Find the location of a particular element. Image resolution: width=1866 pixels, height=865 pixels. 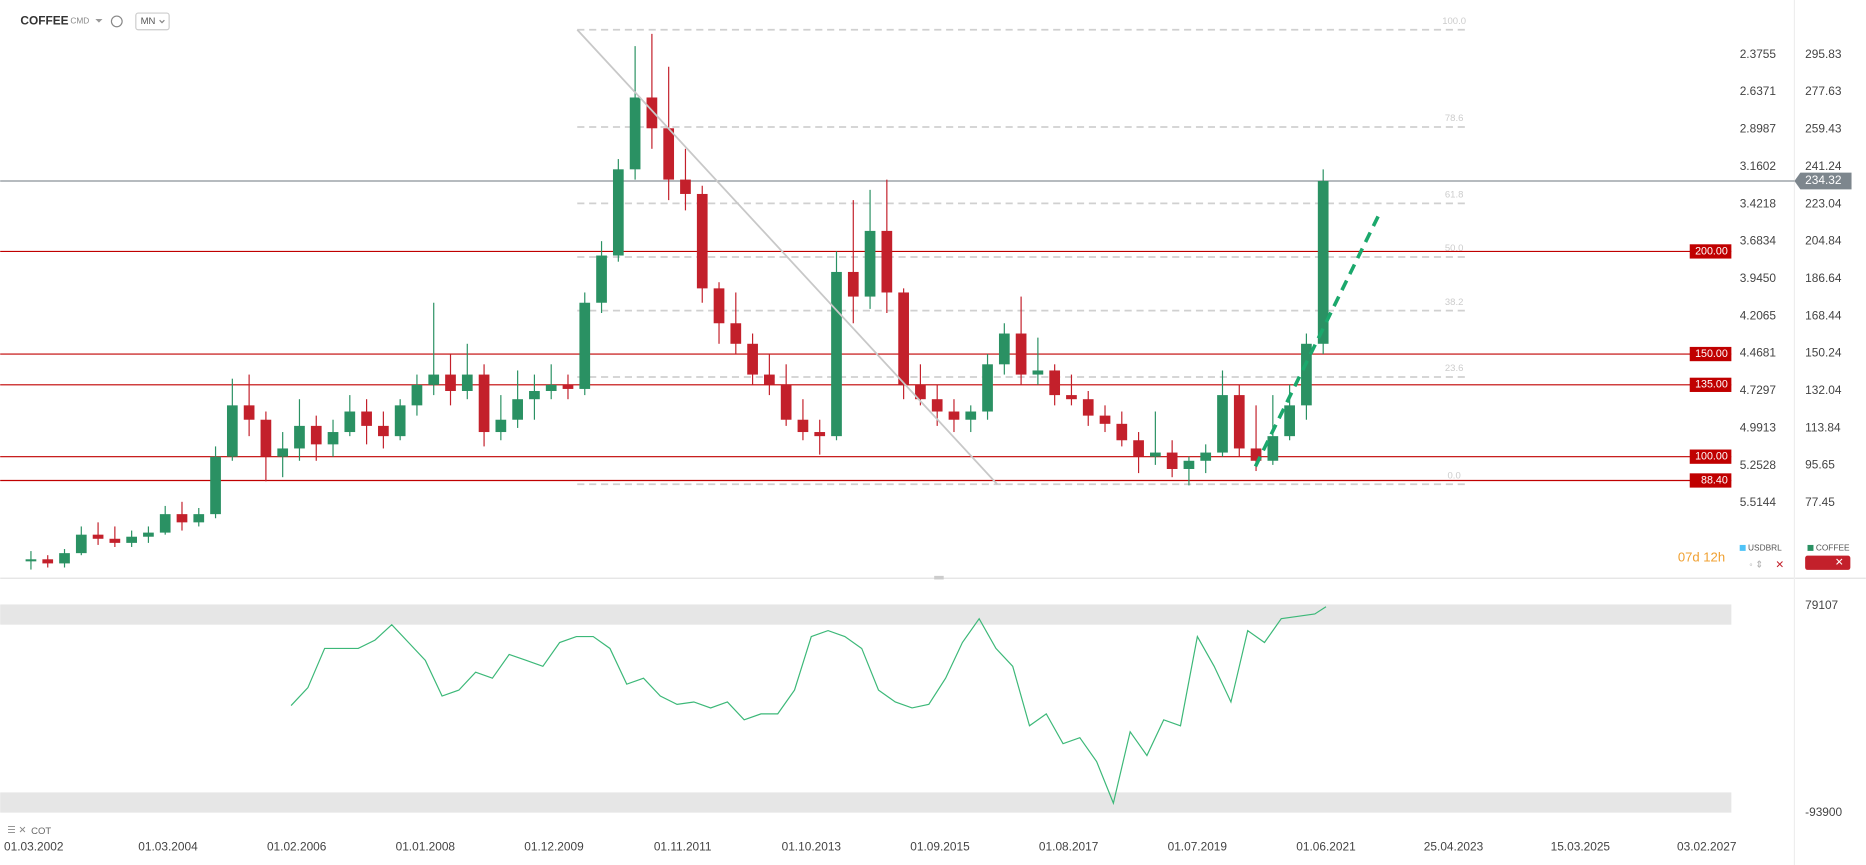

support-trend-line is located at coordinates (1317, 339).